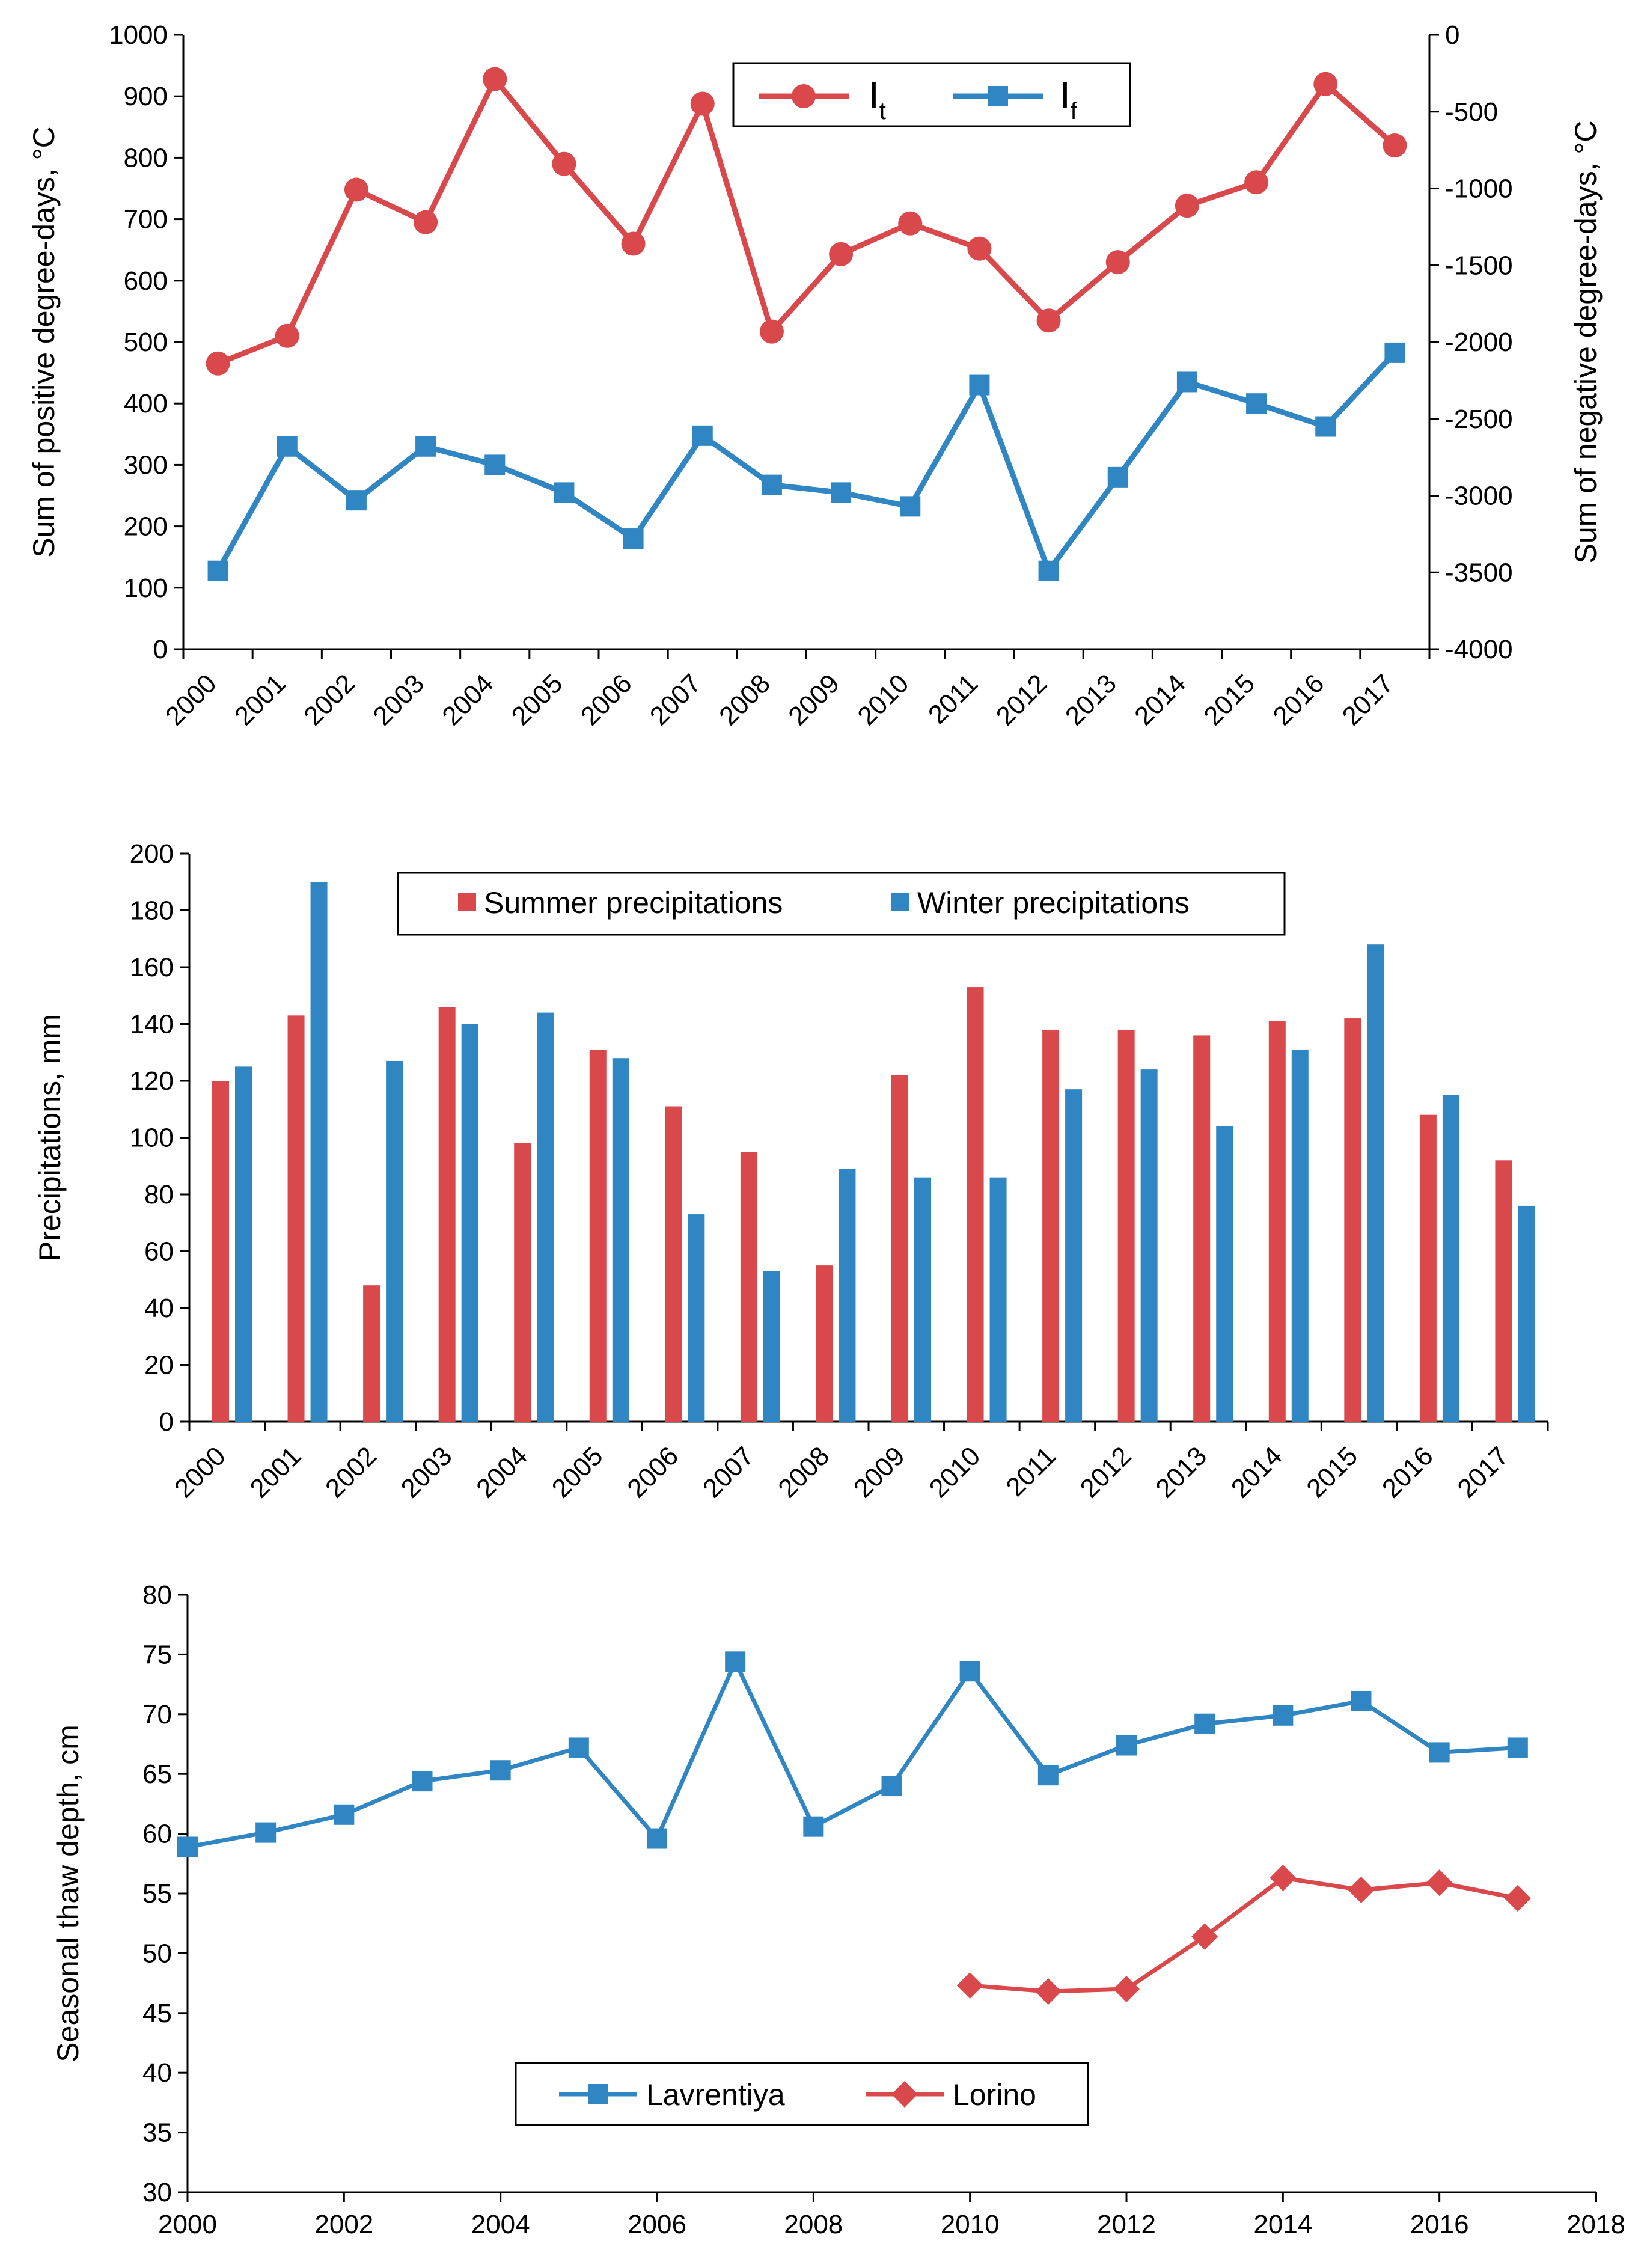 This screenshot has width=1650, height=2268. I want to click on x-tick-label: 2004, so click(502, 1472).